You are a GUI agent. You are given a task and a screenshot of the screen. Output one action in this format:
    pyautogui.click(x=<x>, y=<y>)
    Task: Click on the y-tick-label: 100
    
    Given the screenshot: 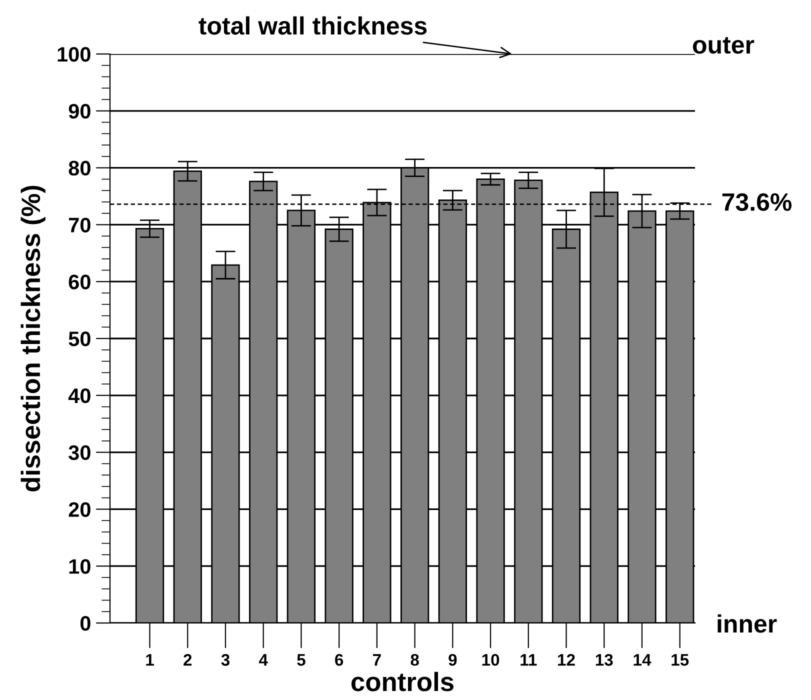 What is the action you would take?
    pyautogui.click(x=74, y=54)
    